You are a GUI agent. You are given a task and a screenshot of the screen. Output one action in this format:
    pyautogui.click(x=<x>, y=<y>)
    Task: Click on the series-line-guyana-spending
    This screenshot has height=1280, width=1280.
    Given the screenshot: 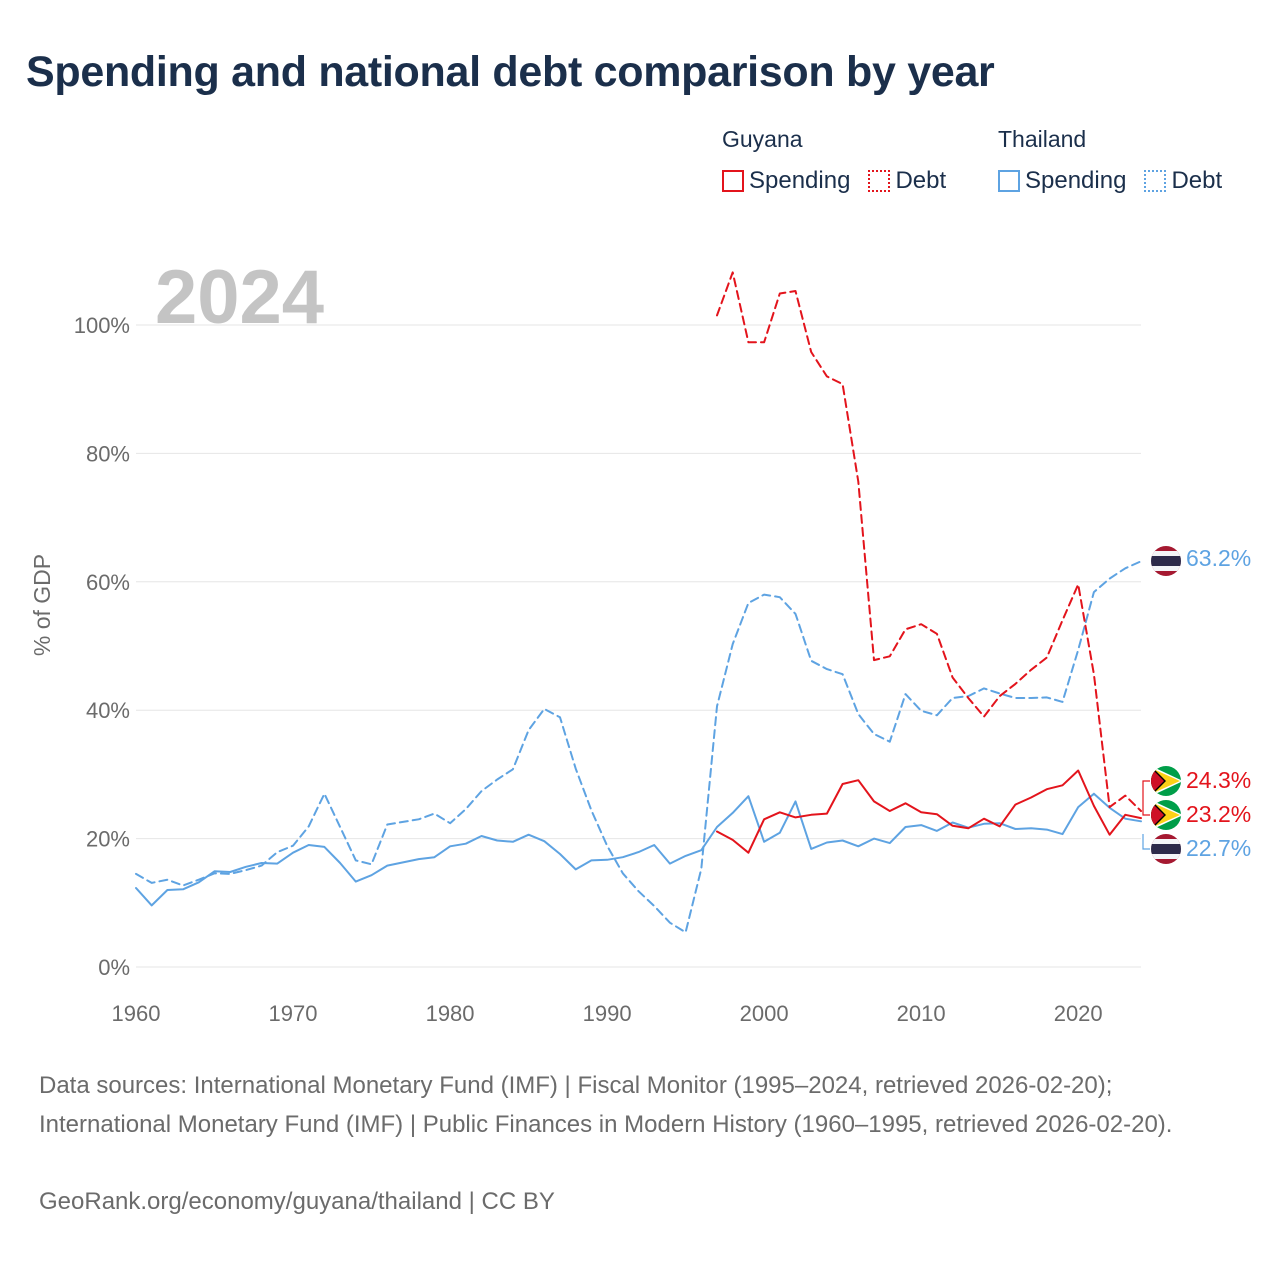 What is the action you would take?
    pyautogui.click(x=929, y=811)
    